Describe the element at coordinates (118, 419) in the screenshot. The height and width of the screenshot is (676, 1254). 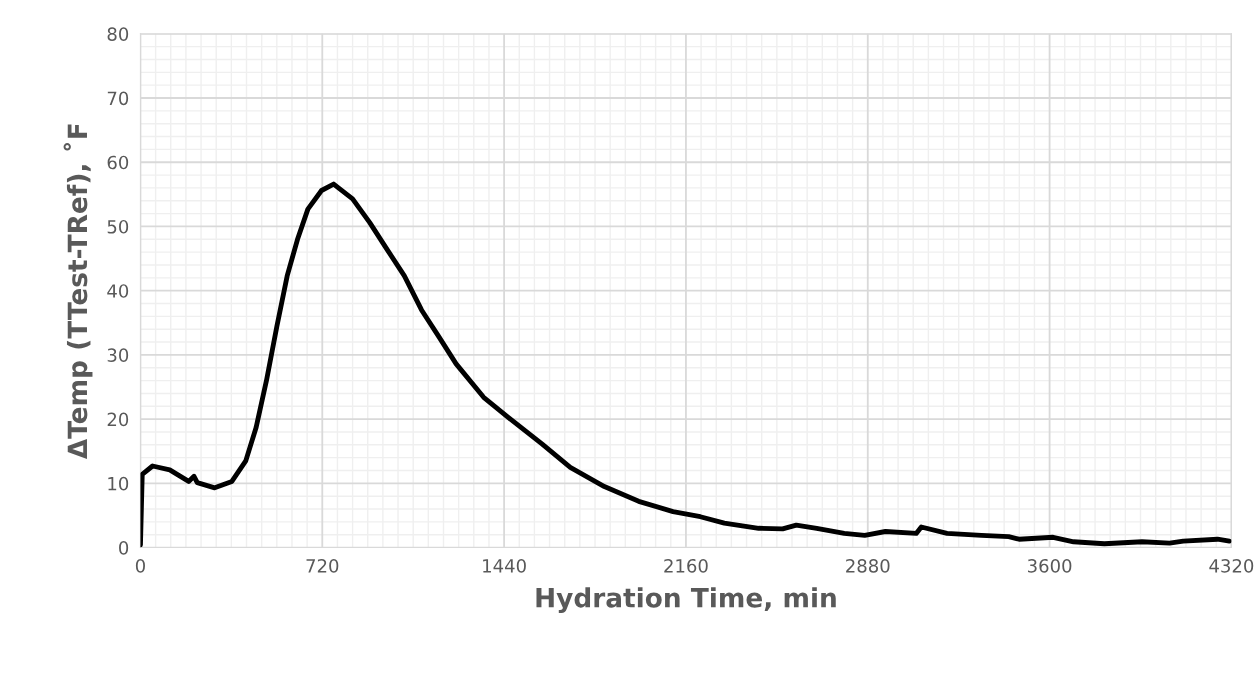
I see `y-tick-label: 20` at that location.